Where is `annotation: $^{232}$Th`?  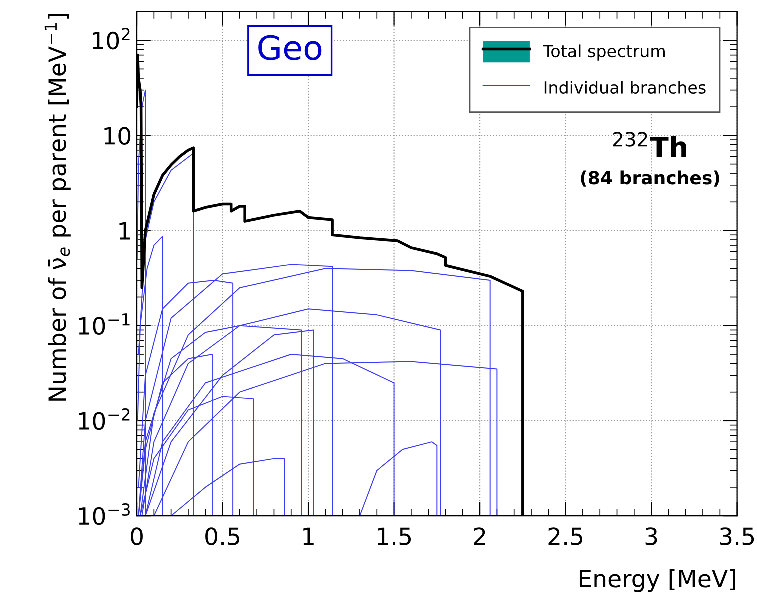
annotation: $^{232}$Th is located at coordinates (649, 145).